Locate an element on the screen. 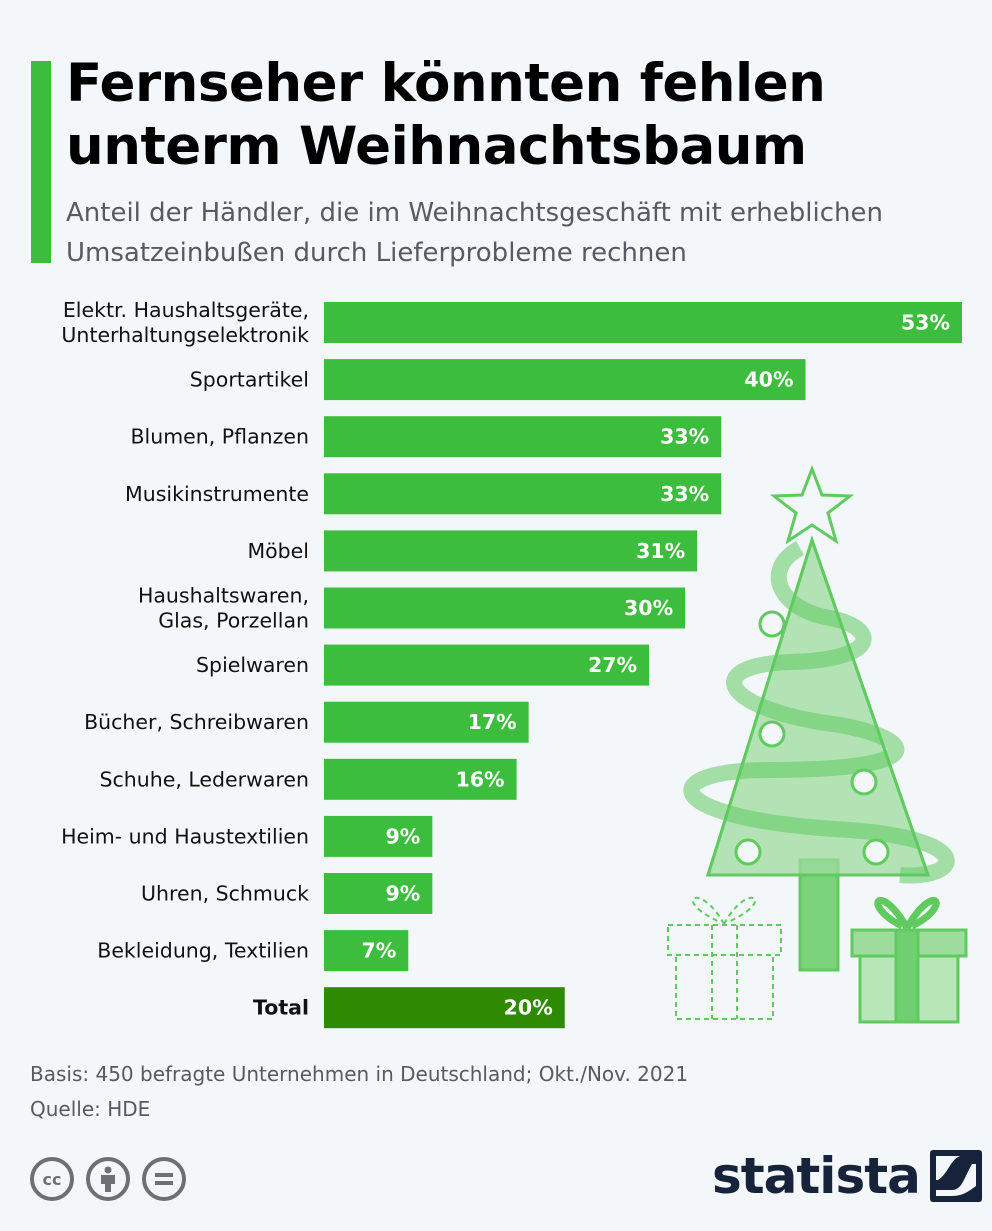 The width and height of the screenshot is (992, 1231). category-label: Haushaltswaren, Glas, Porzellan is located at coordinates (223, 608).